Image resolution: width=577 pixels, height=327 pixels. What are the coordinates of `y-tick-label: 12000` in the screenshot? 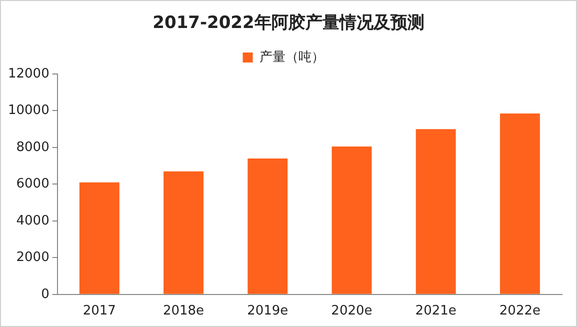 It's located at (29, 74).